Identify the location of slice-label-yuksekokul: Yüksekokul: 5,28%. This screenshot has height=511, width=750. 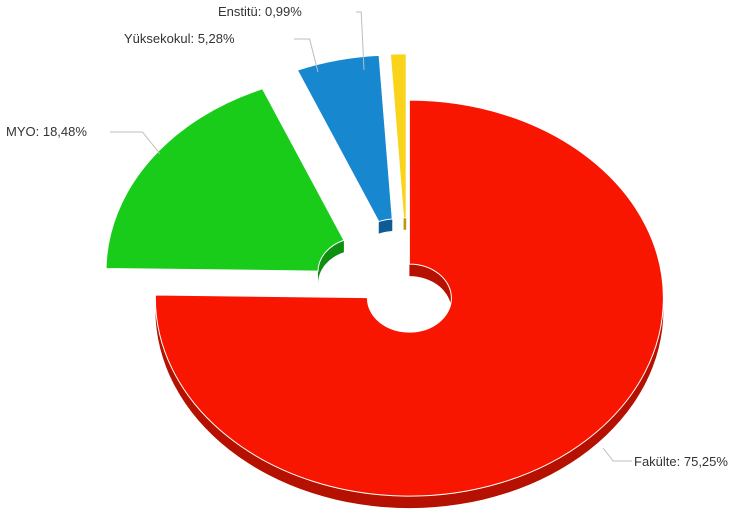
(179, 38).